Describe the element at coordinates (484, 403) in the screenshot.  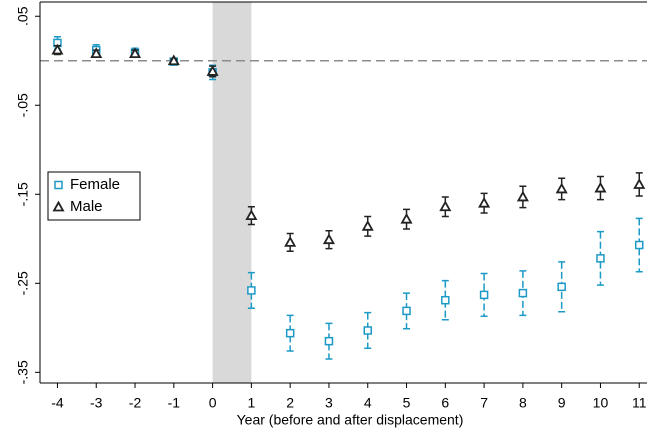
I see `x-tick-label: 7` at that location.